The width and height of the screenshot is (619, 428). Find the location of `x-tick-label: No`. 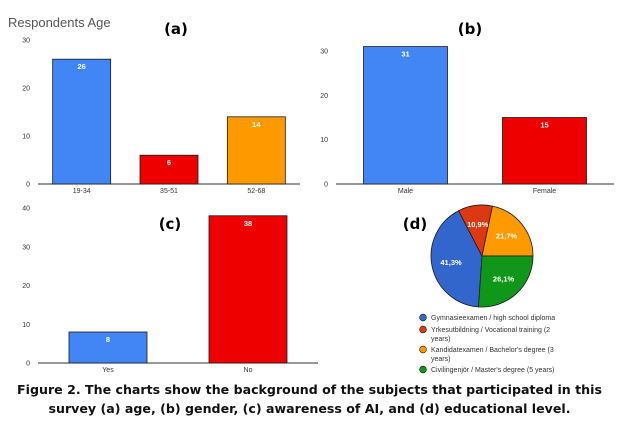

x-tick-label: No is located at coordinates (248, 370).